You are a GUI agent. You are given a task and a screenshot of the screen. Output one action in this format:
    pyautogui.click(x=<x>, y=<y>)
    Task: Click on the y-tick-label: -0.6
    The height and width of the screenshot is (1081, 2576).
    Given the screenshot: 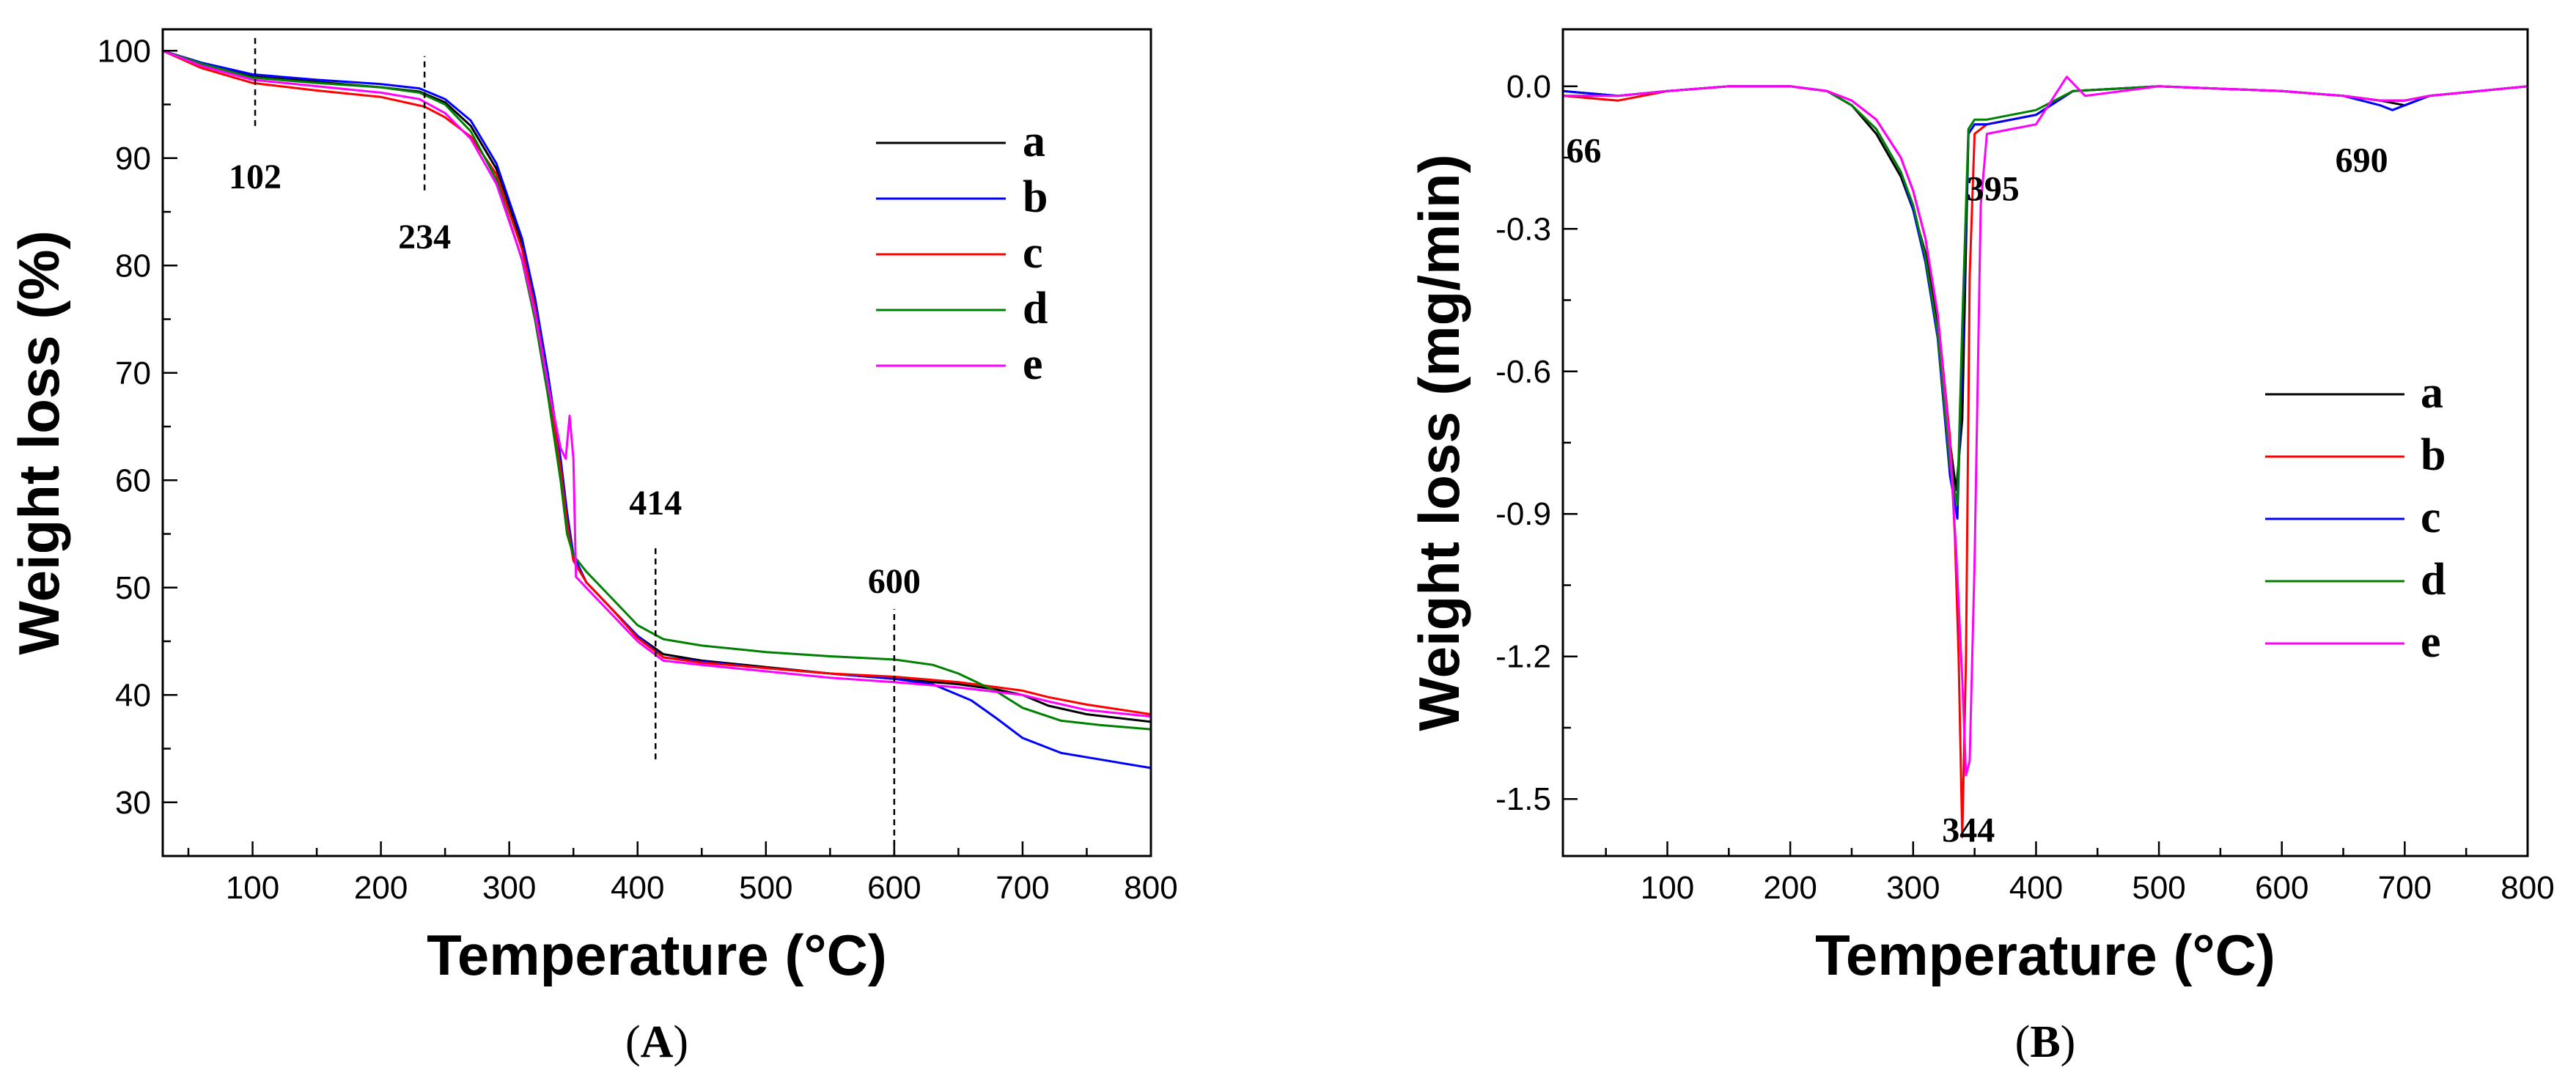 What is the action you would take?
    pyautogui.click(x=1523, y=372)
    